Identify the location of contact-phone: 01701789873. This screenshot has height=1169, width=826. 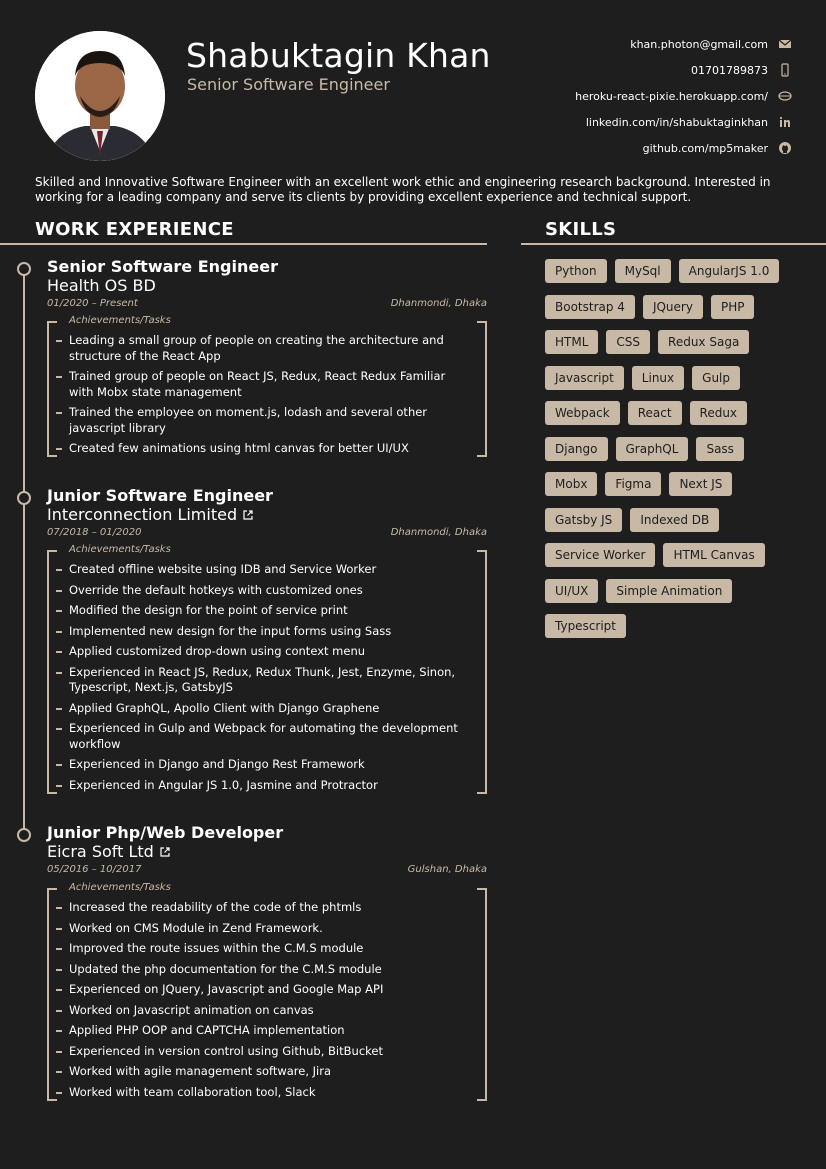
(627, 70).